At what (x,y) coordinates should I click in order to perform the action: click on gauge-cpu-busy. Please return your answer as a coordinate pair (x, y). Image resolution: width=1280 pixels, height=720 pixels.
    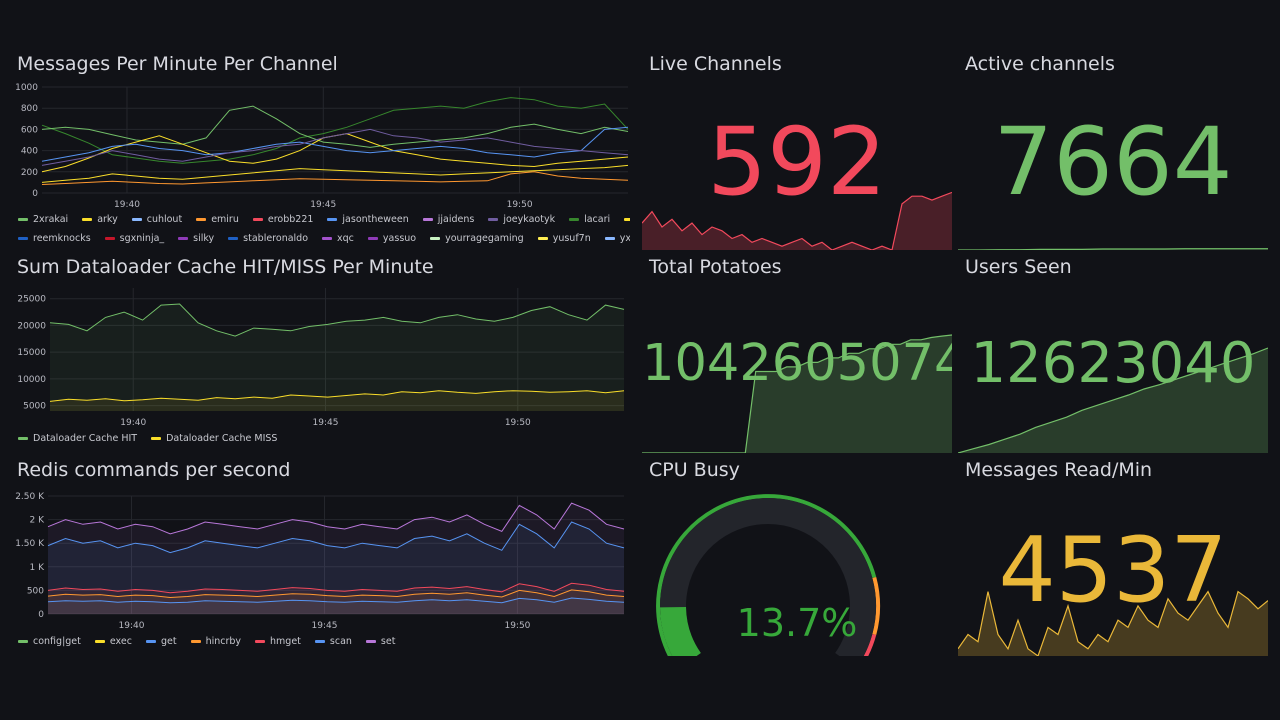
    Looking at the image, I should click on (768, 575).